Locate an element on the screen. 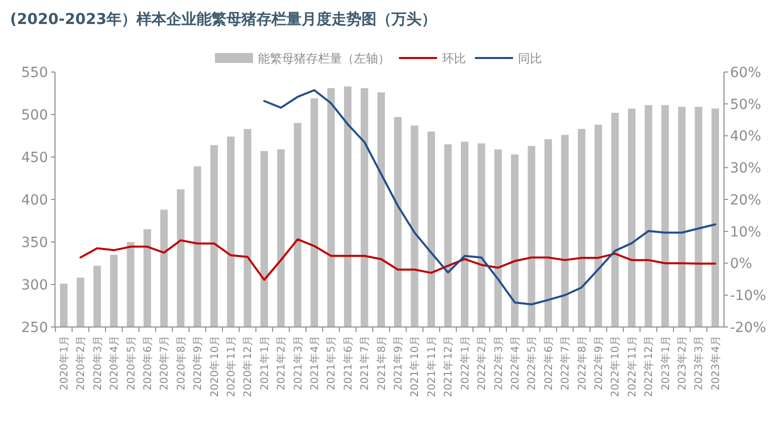 The image size is (783, 443). x-tick-label: 2022年1月 is located at coordinates (465, 362).